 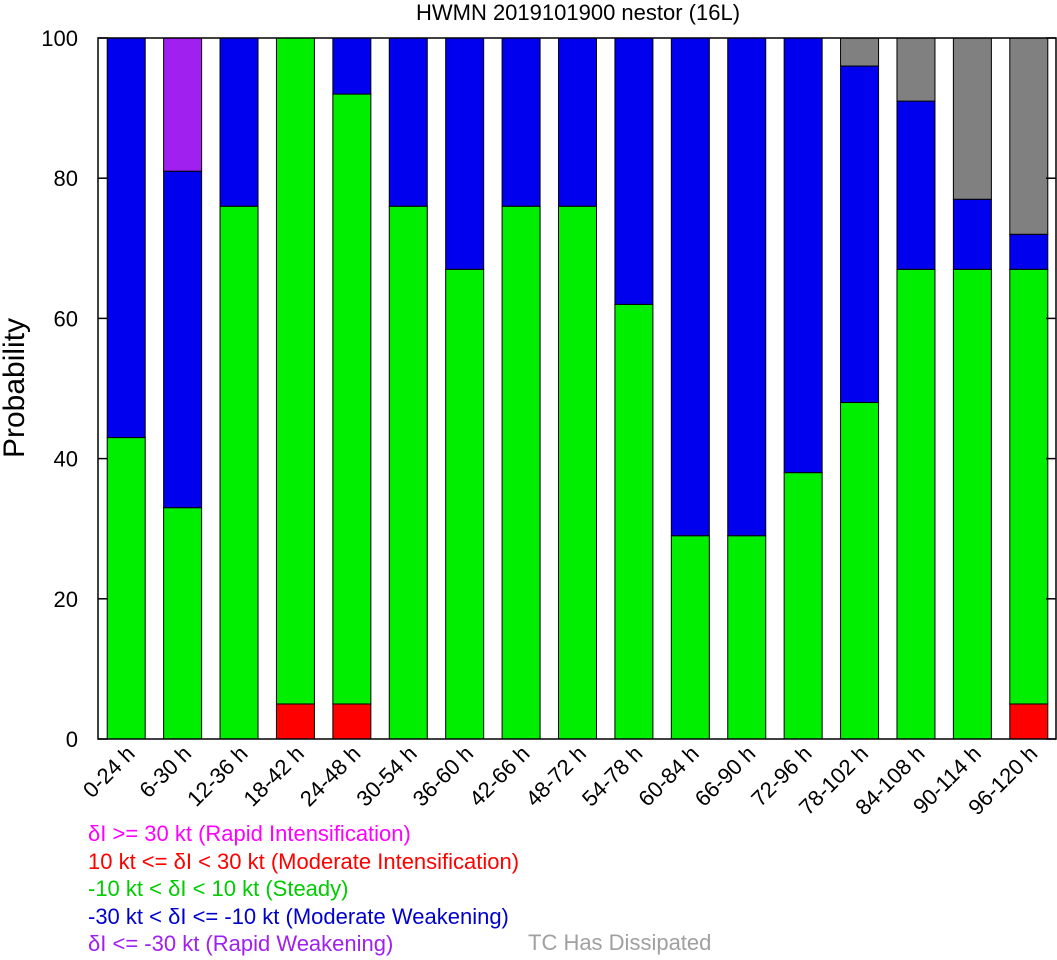 I want to click on x-tick-label-0: 0-24 h, so click(x=109, y=772).